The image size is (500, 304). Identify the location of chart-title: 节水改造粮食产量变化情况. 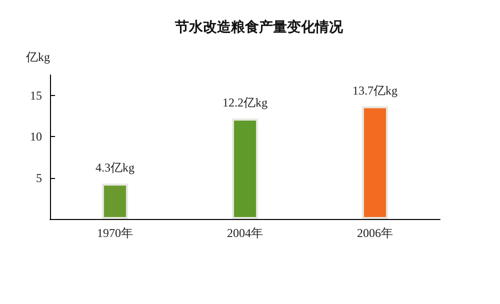
(259, 27).